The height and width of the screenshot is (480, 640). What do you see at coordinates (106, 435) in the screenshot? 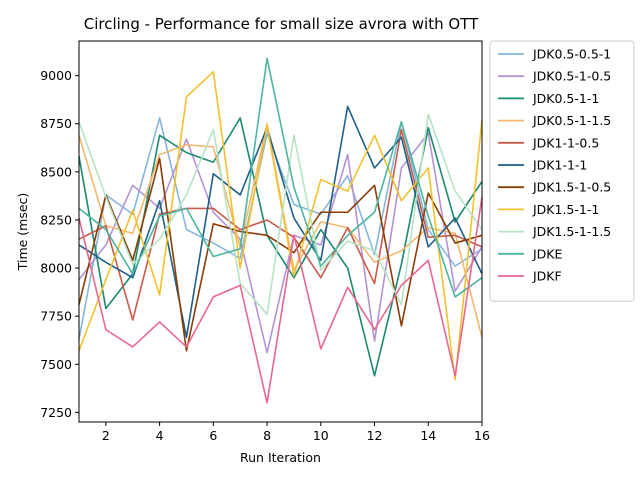
I see `x-tick-label-0: 2` at bounding box center [106, 435].